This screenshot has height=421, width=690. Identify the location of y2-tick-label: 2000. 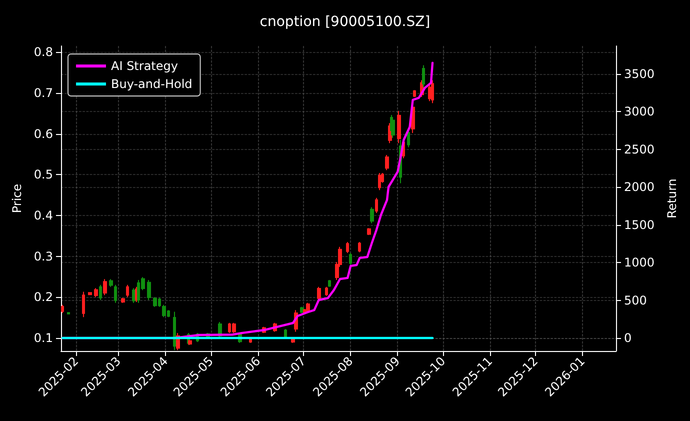
(639, 187).